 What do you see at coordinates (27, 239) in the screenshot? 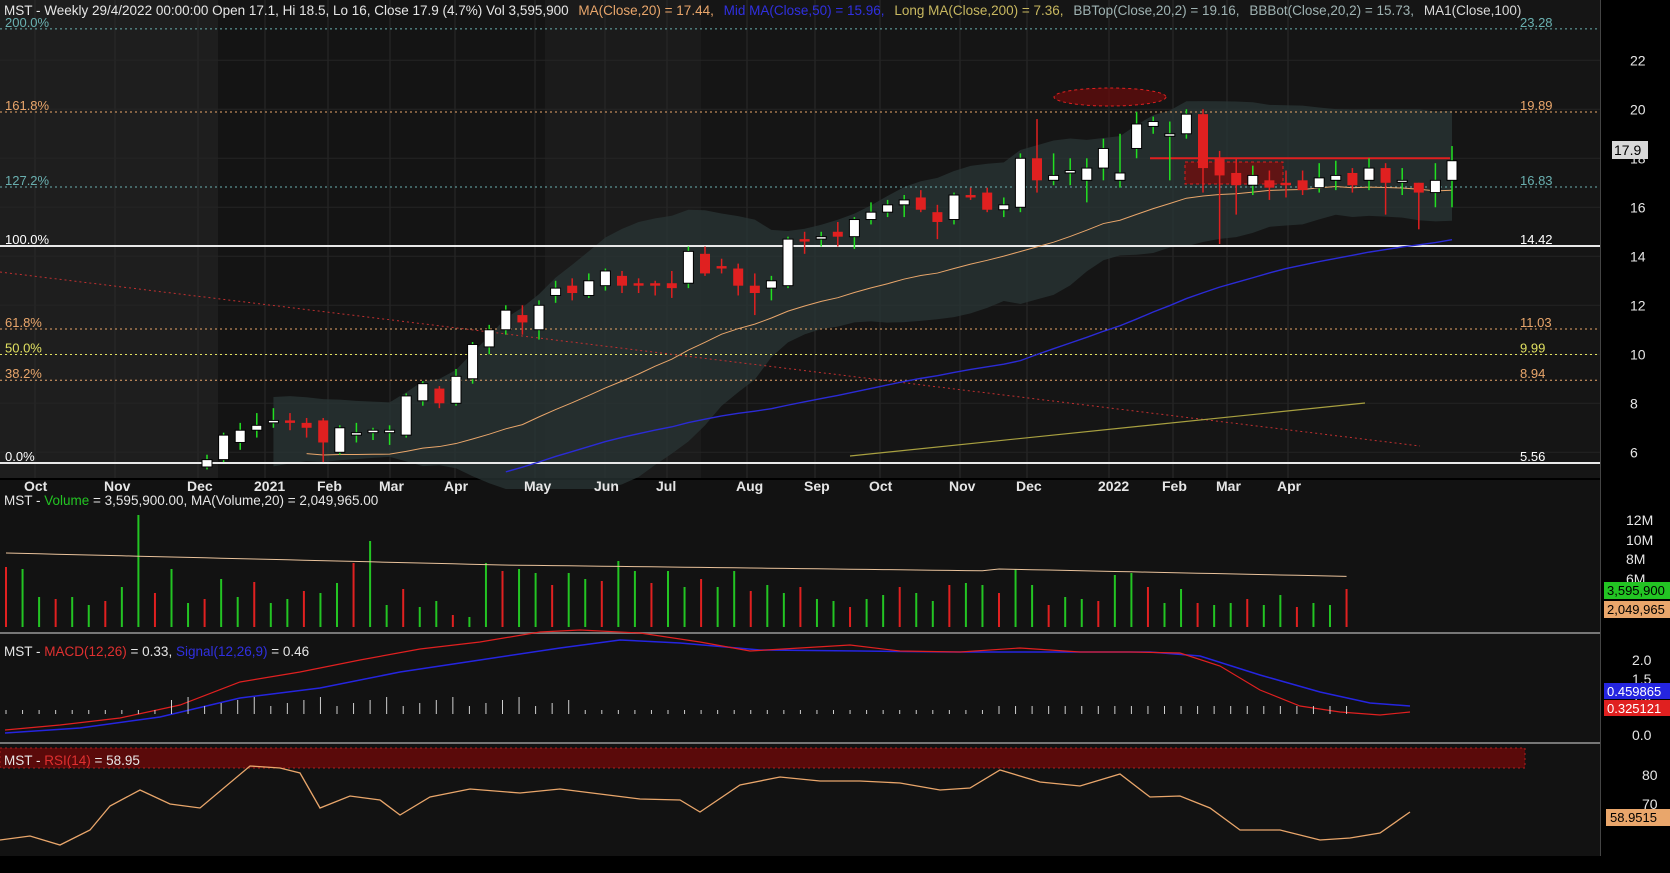
I see `fib-label-left: 100.0%` at bounding box center [27, 239].